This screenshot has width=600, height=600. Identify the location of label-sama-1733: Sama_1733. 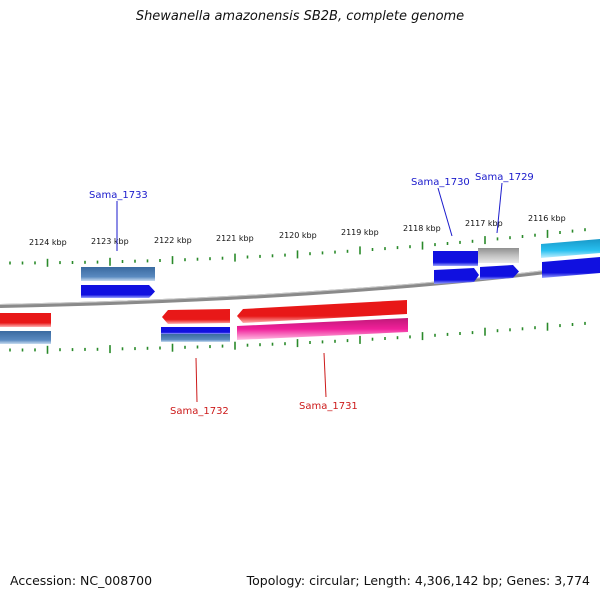
(118, 195).